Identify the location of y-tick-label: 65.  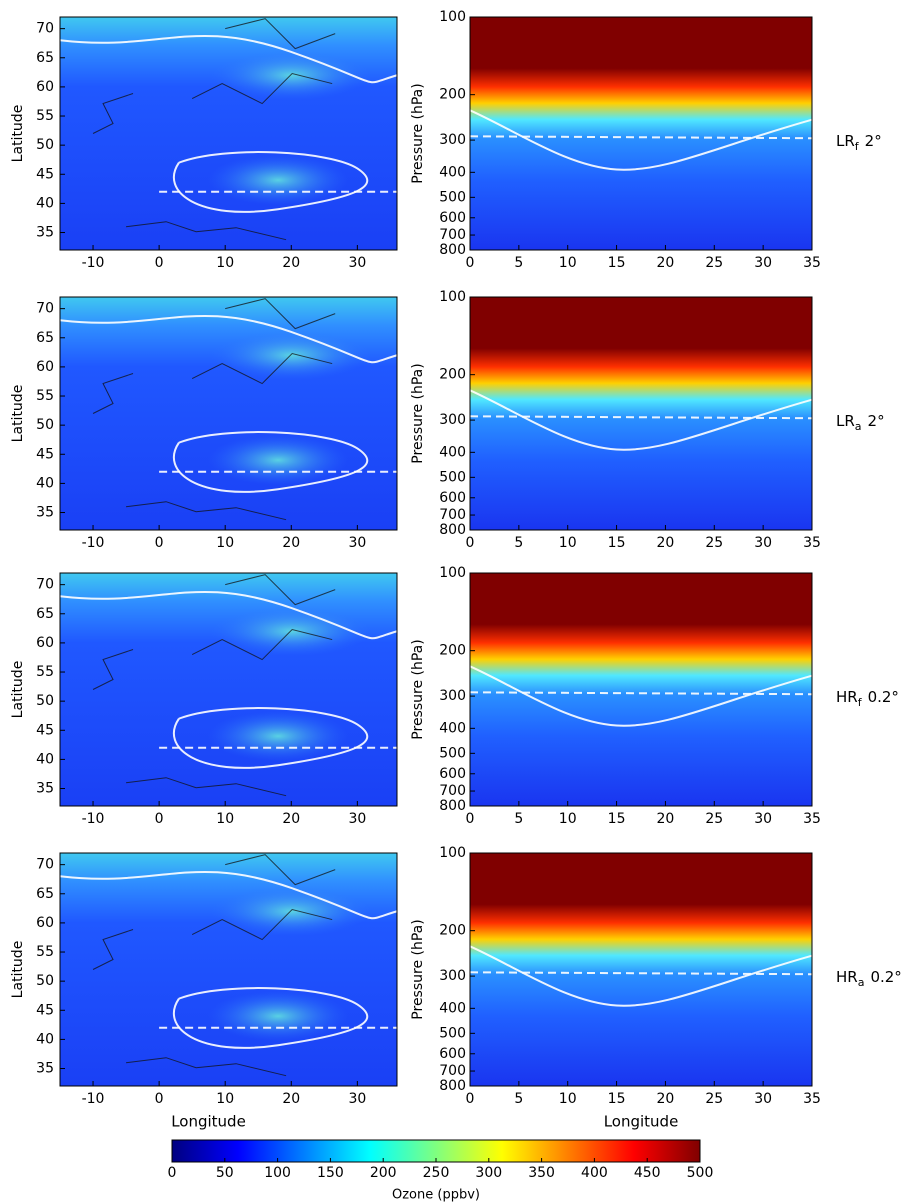
(45, 338).